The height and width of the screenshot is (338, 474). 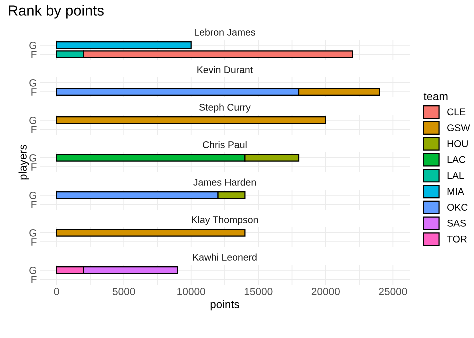 What do you see at coordinates (225, 221) in the screenshot?
I see `chart-subtitle: Klay Thompson` at bounding box center [225, 221].